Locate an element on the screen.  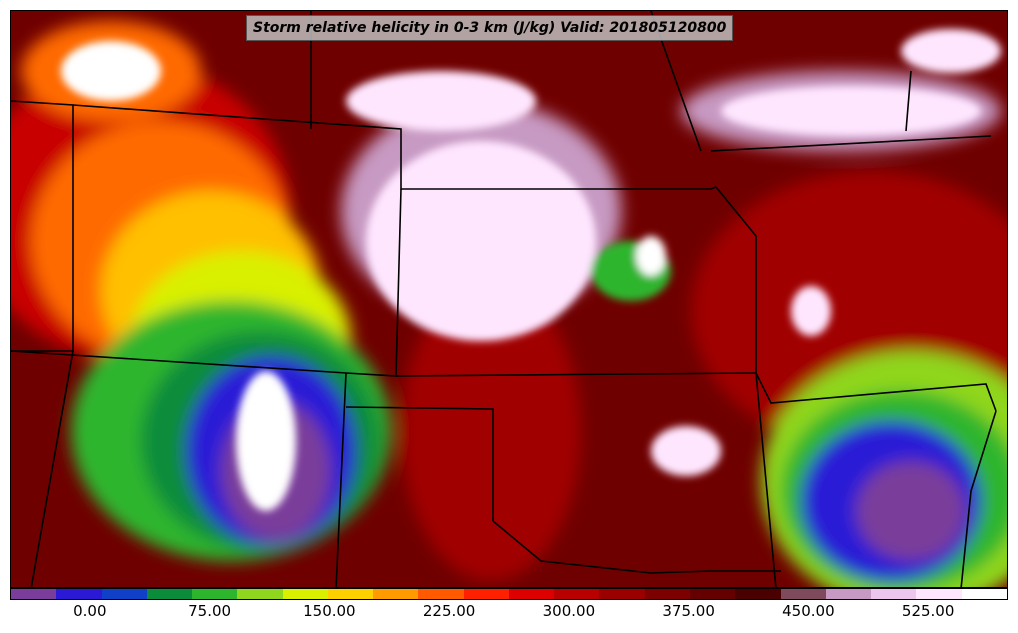
colorbar-tick-label: 75.00 is located at coordinates (210, 611).